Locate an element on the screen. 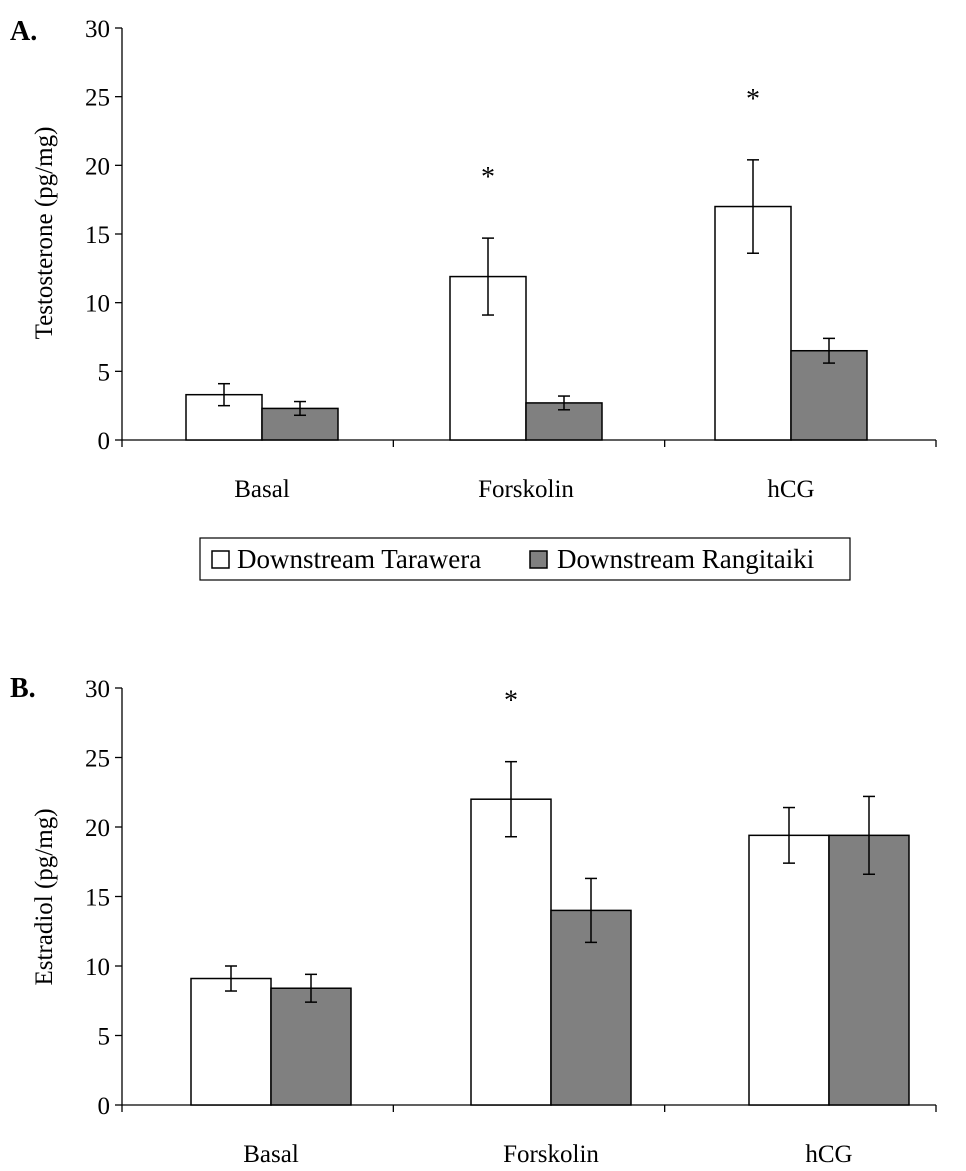  bar-forskolin-downstream-tarawera is located at coordinates (511, 952).